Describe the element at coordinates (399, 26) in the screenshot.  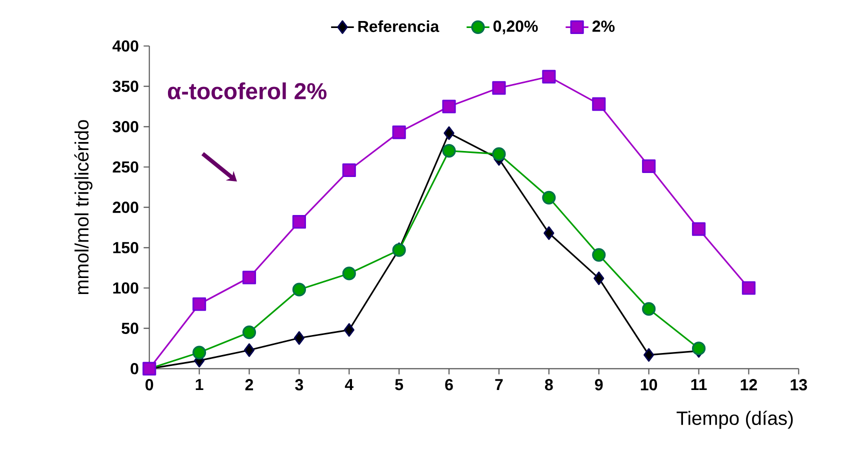
I see `legend-label: Referencia` at that location.